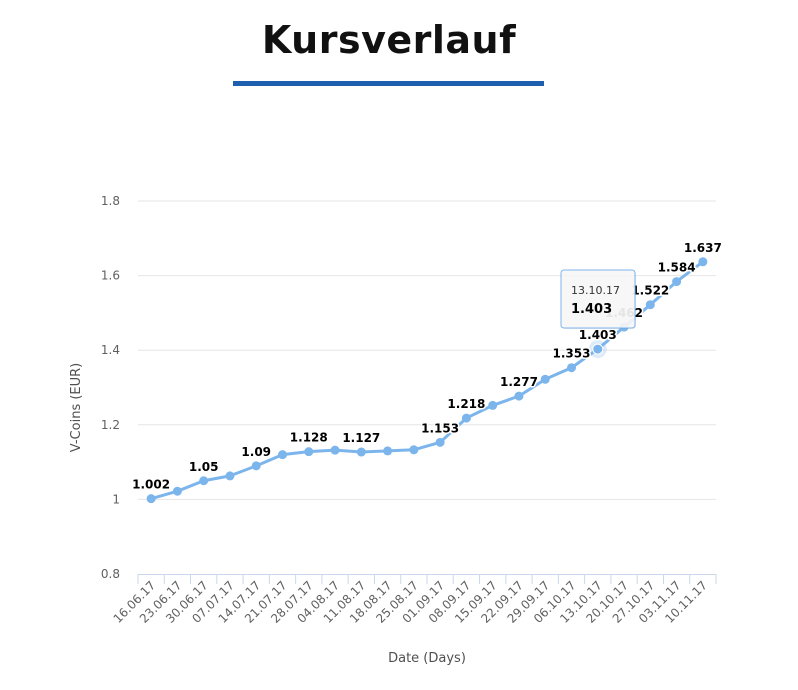  Describe the element at coordinates (703, 248) in the screenshot. I see `data-label: 1.637` at that location.